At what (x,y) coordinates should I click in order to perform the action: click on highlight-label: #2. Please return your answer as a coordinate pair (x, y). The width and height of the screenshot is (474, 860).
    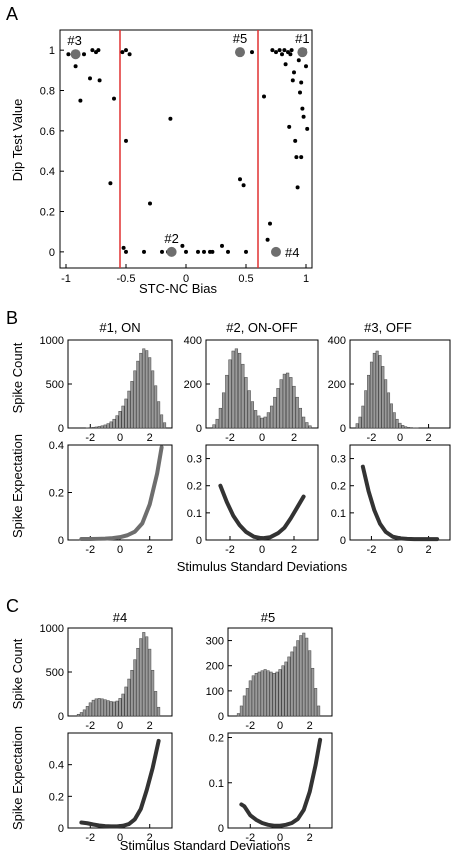
    Looking at the image, I should click on (171, 238).